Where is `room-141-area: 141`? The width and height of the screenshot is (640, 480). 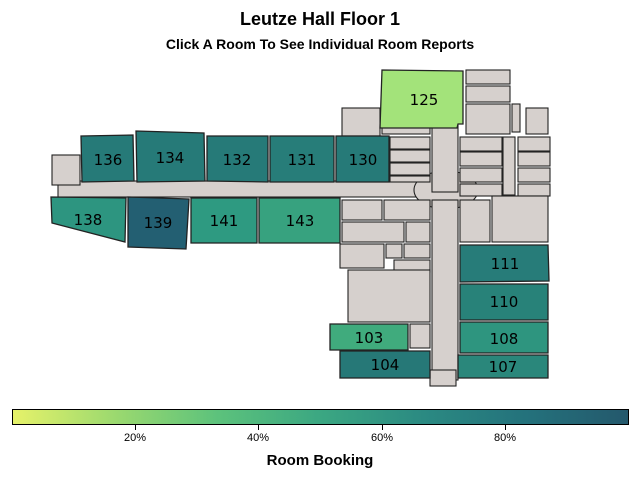 room-141-area: 141 is located at coordinates (224, 220).